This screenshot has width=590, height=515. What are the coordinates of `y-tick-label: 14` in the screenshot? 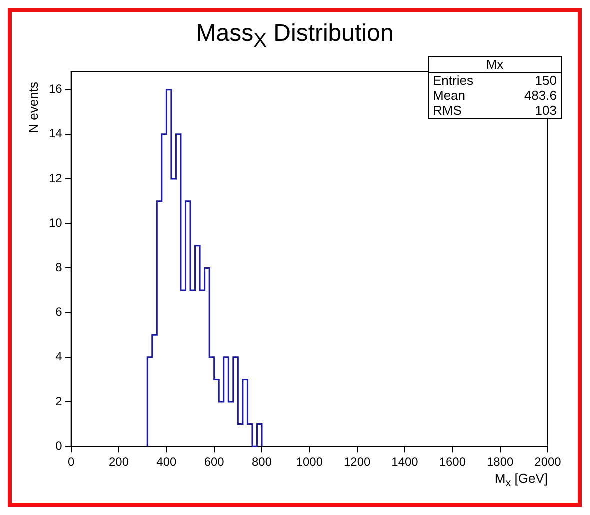 It's located at (55, 133).